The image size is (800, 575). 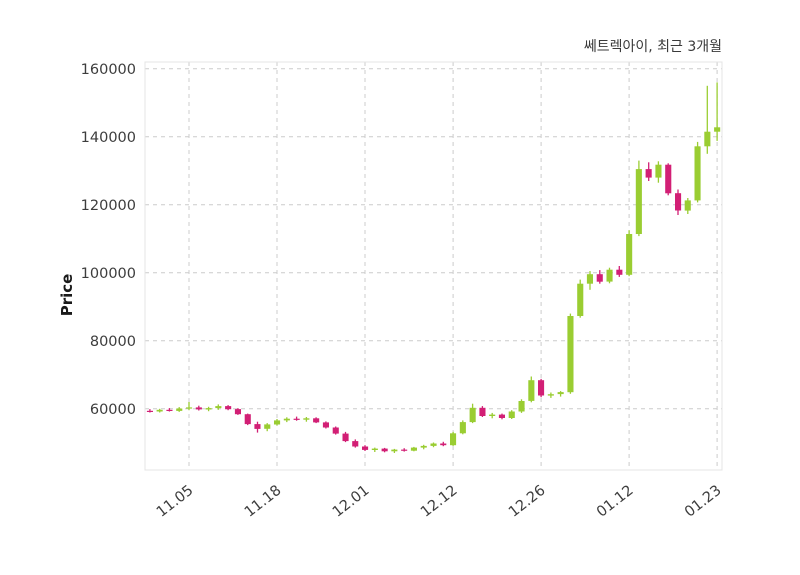 I want to click on y-tick-label: 60000, so click(x=113, y=410).